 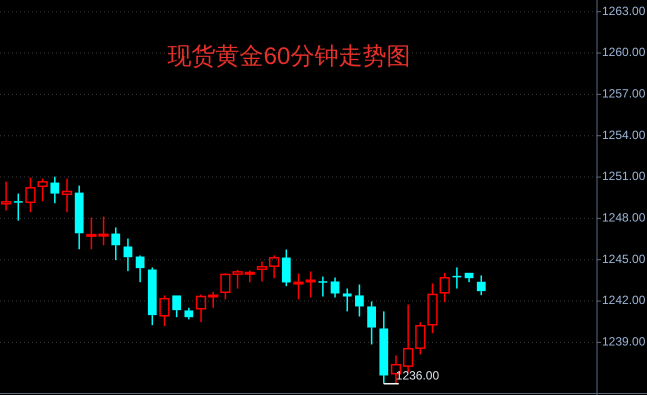 I want to click on y-tick-label: 1260.00, so click(x=624, y=52).